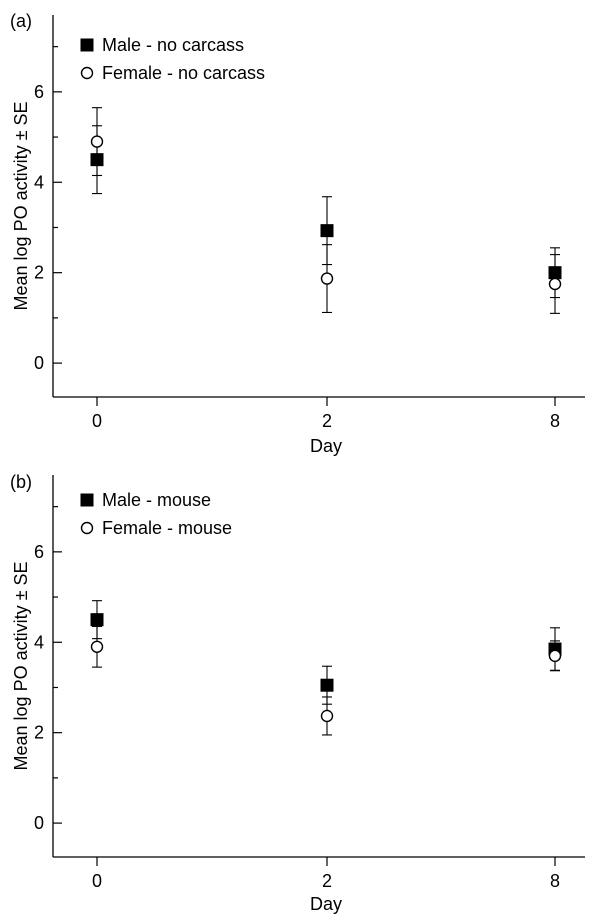  What do you see at coordinates (21, 21) in the screenshot?
I see `panel-label: (a)` at bounding box center [21, 21].